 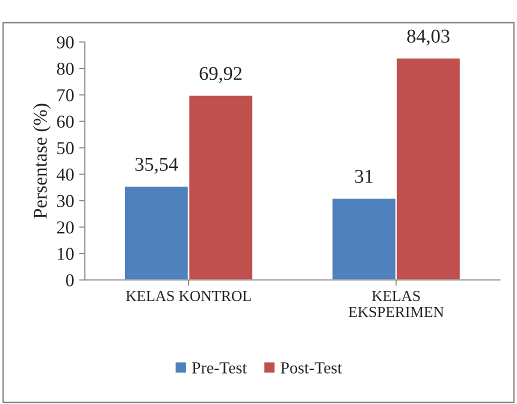 What do you see at coordinates (65, 122) in the screenshot?
I see `y-tick-label: 60` at bounding box center [65, 122].